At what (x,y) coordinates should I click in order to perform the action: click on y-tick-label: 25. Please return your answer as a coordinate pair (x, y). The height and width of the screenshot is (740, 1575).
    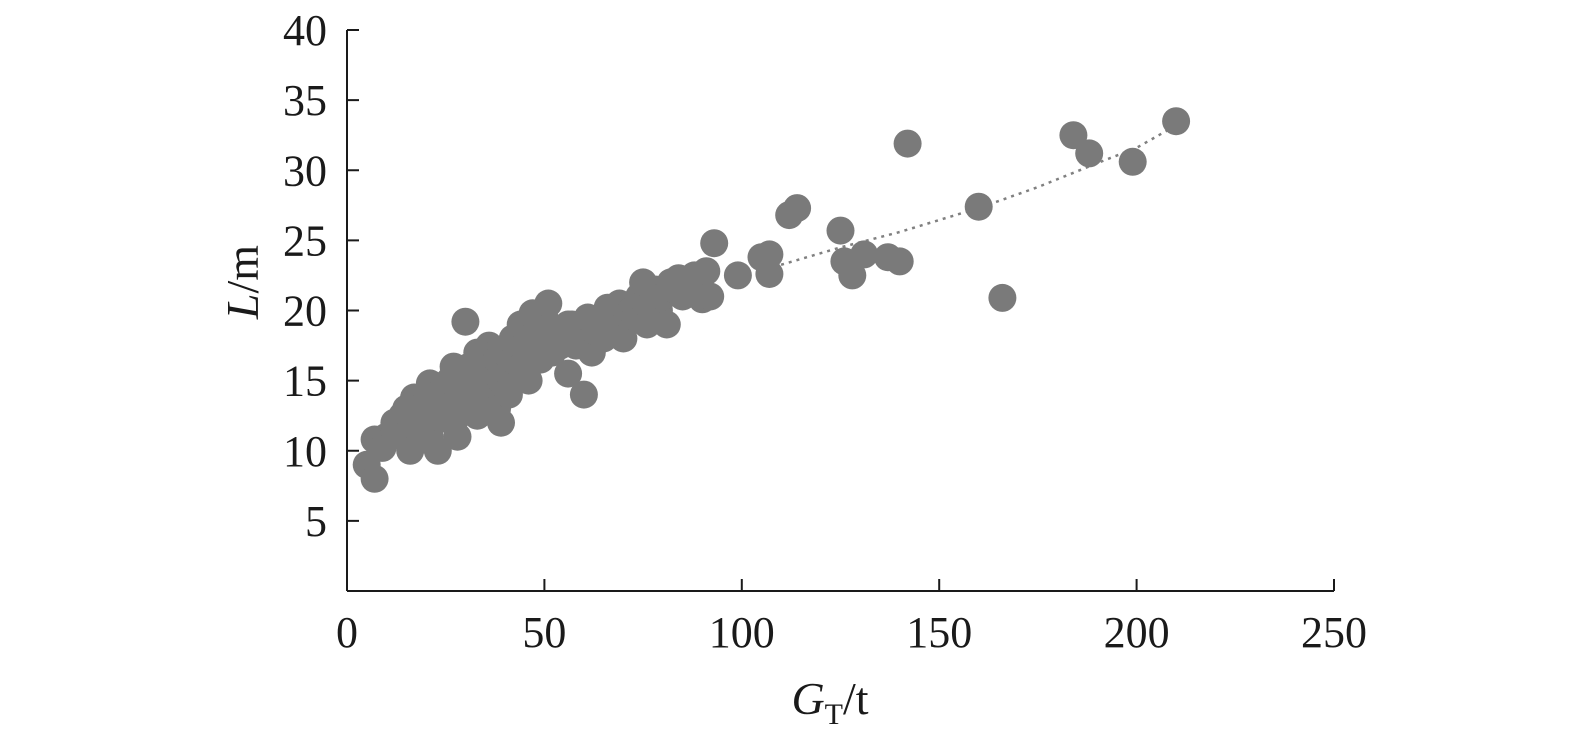
    Looking at the image, I should click on (305, 240).